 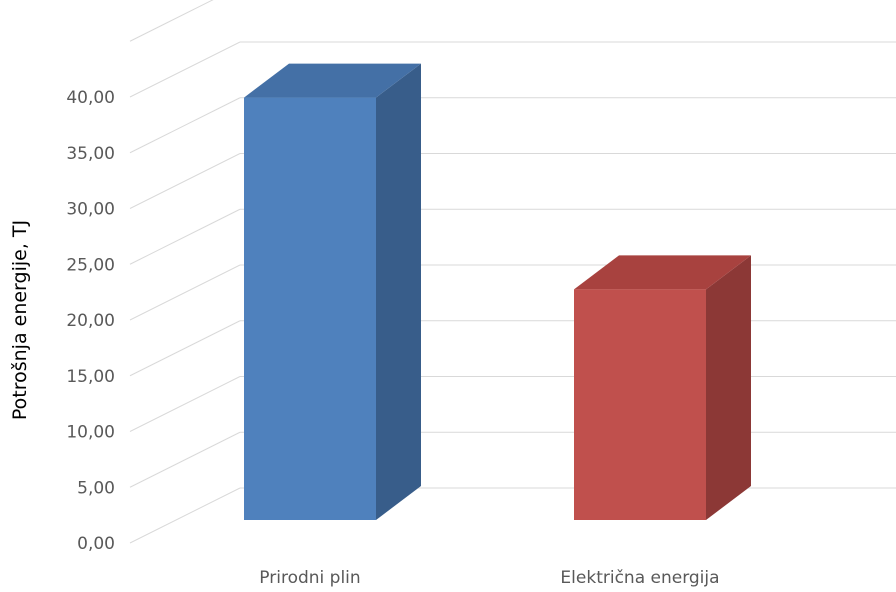 What do you see at coordinates (309, 577) in the screenshot?
I see `x-category-label: Prirodni plin` at bounding box center [309, 577].